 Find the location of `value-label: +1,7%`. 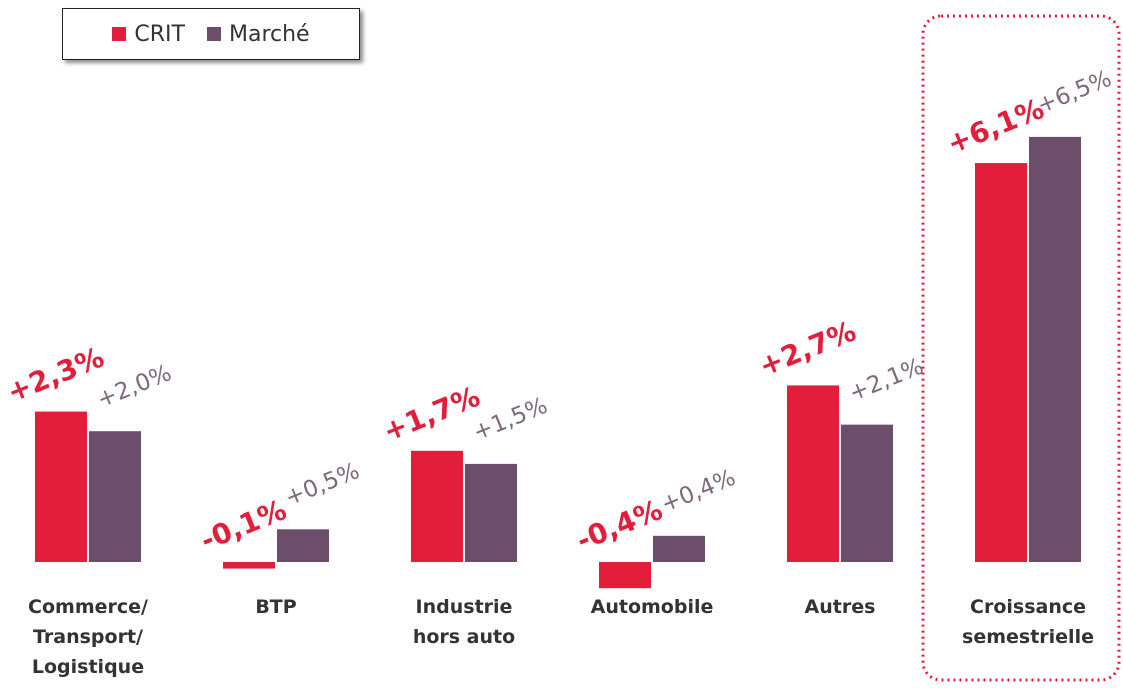

value-label: +1,7% is located at coordinates (431, 414).